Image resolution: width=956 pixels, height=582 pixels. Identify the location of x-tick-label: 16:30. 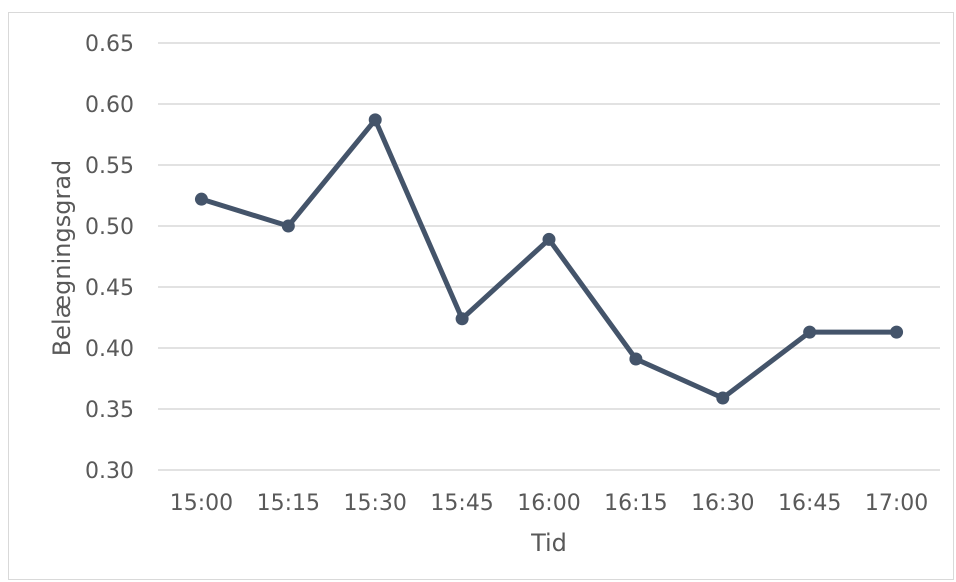
(722, 503).